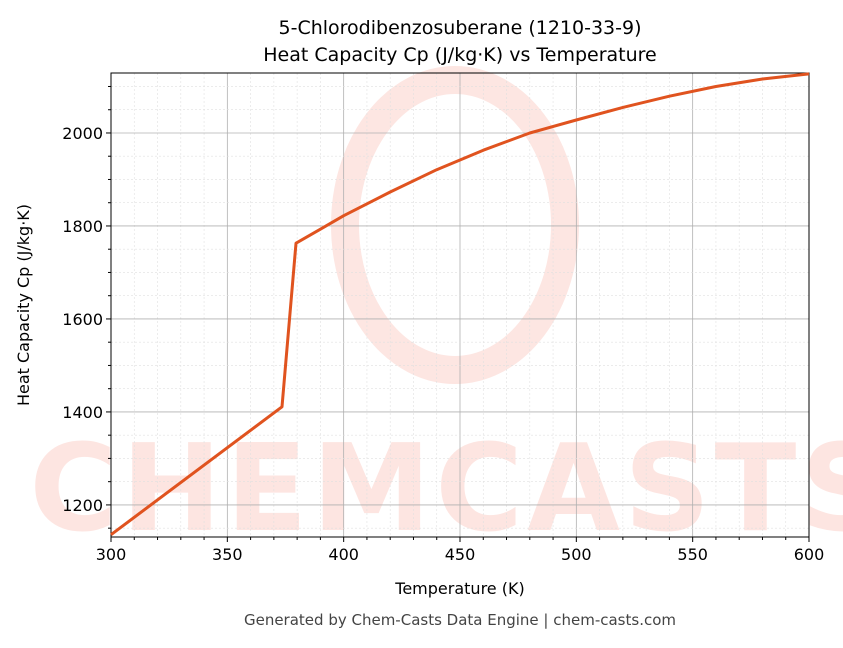 The height and width of the screenshot is (648, 843). What do you see at coordinates (82, 505) in the screenshot?
I see `y-tick-label: 1200` at bounding box center [82, 505].